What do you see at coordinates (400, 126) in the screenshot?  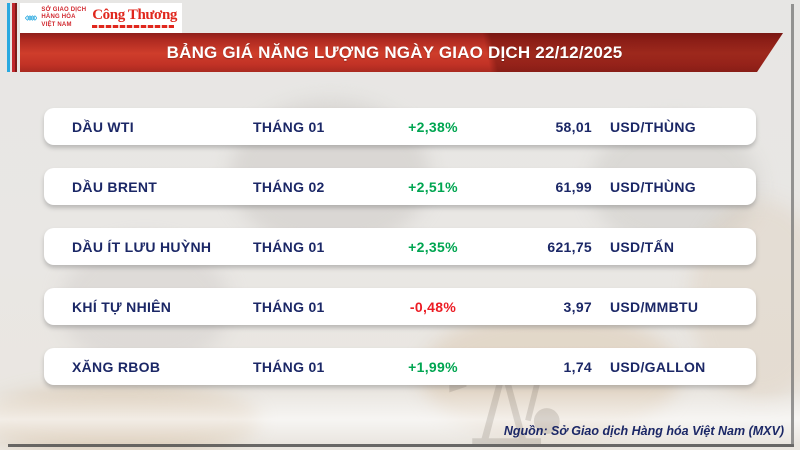 I see `table-row: DẦU WTI THÁNG 01 +2,38% 58,01 USD/THÙNG` at bounding box center [400, 126].